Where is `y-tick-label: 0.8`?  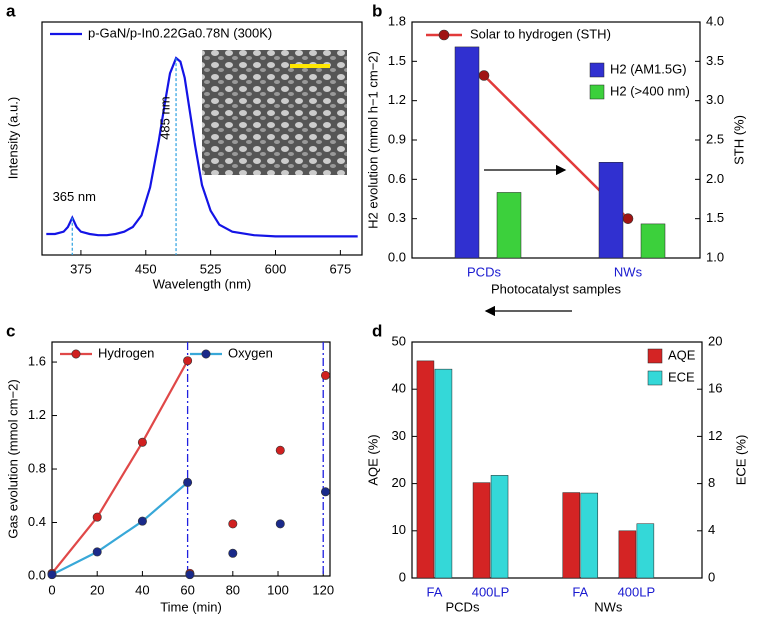
y-tick-label: 0.8 is located at coordinates (37, 467).